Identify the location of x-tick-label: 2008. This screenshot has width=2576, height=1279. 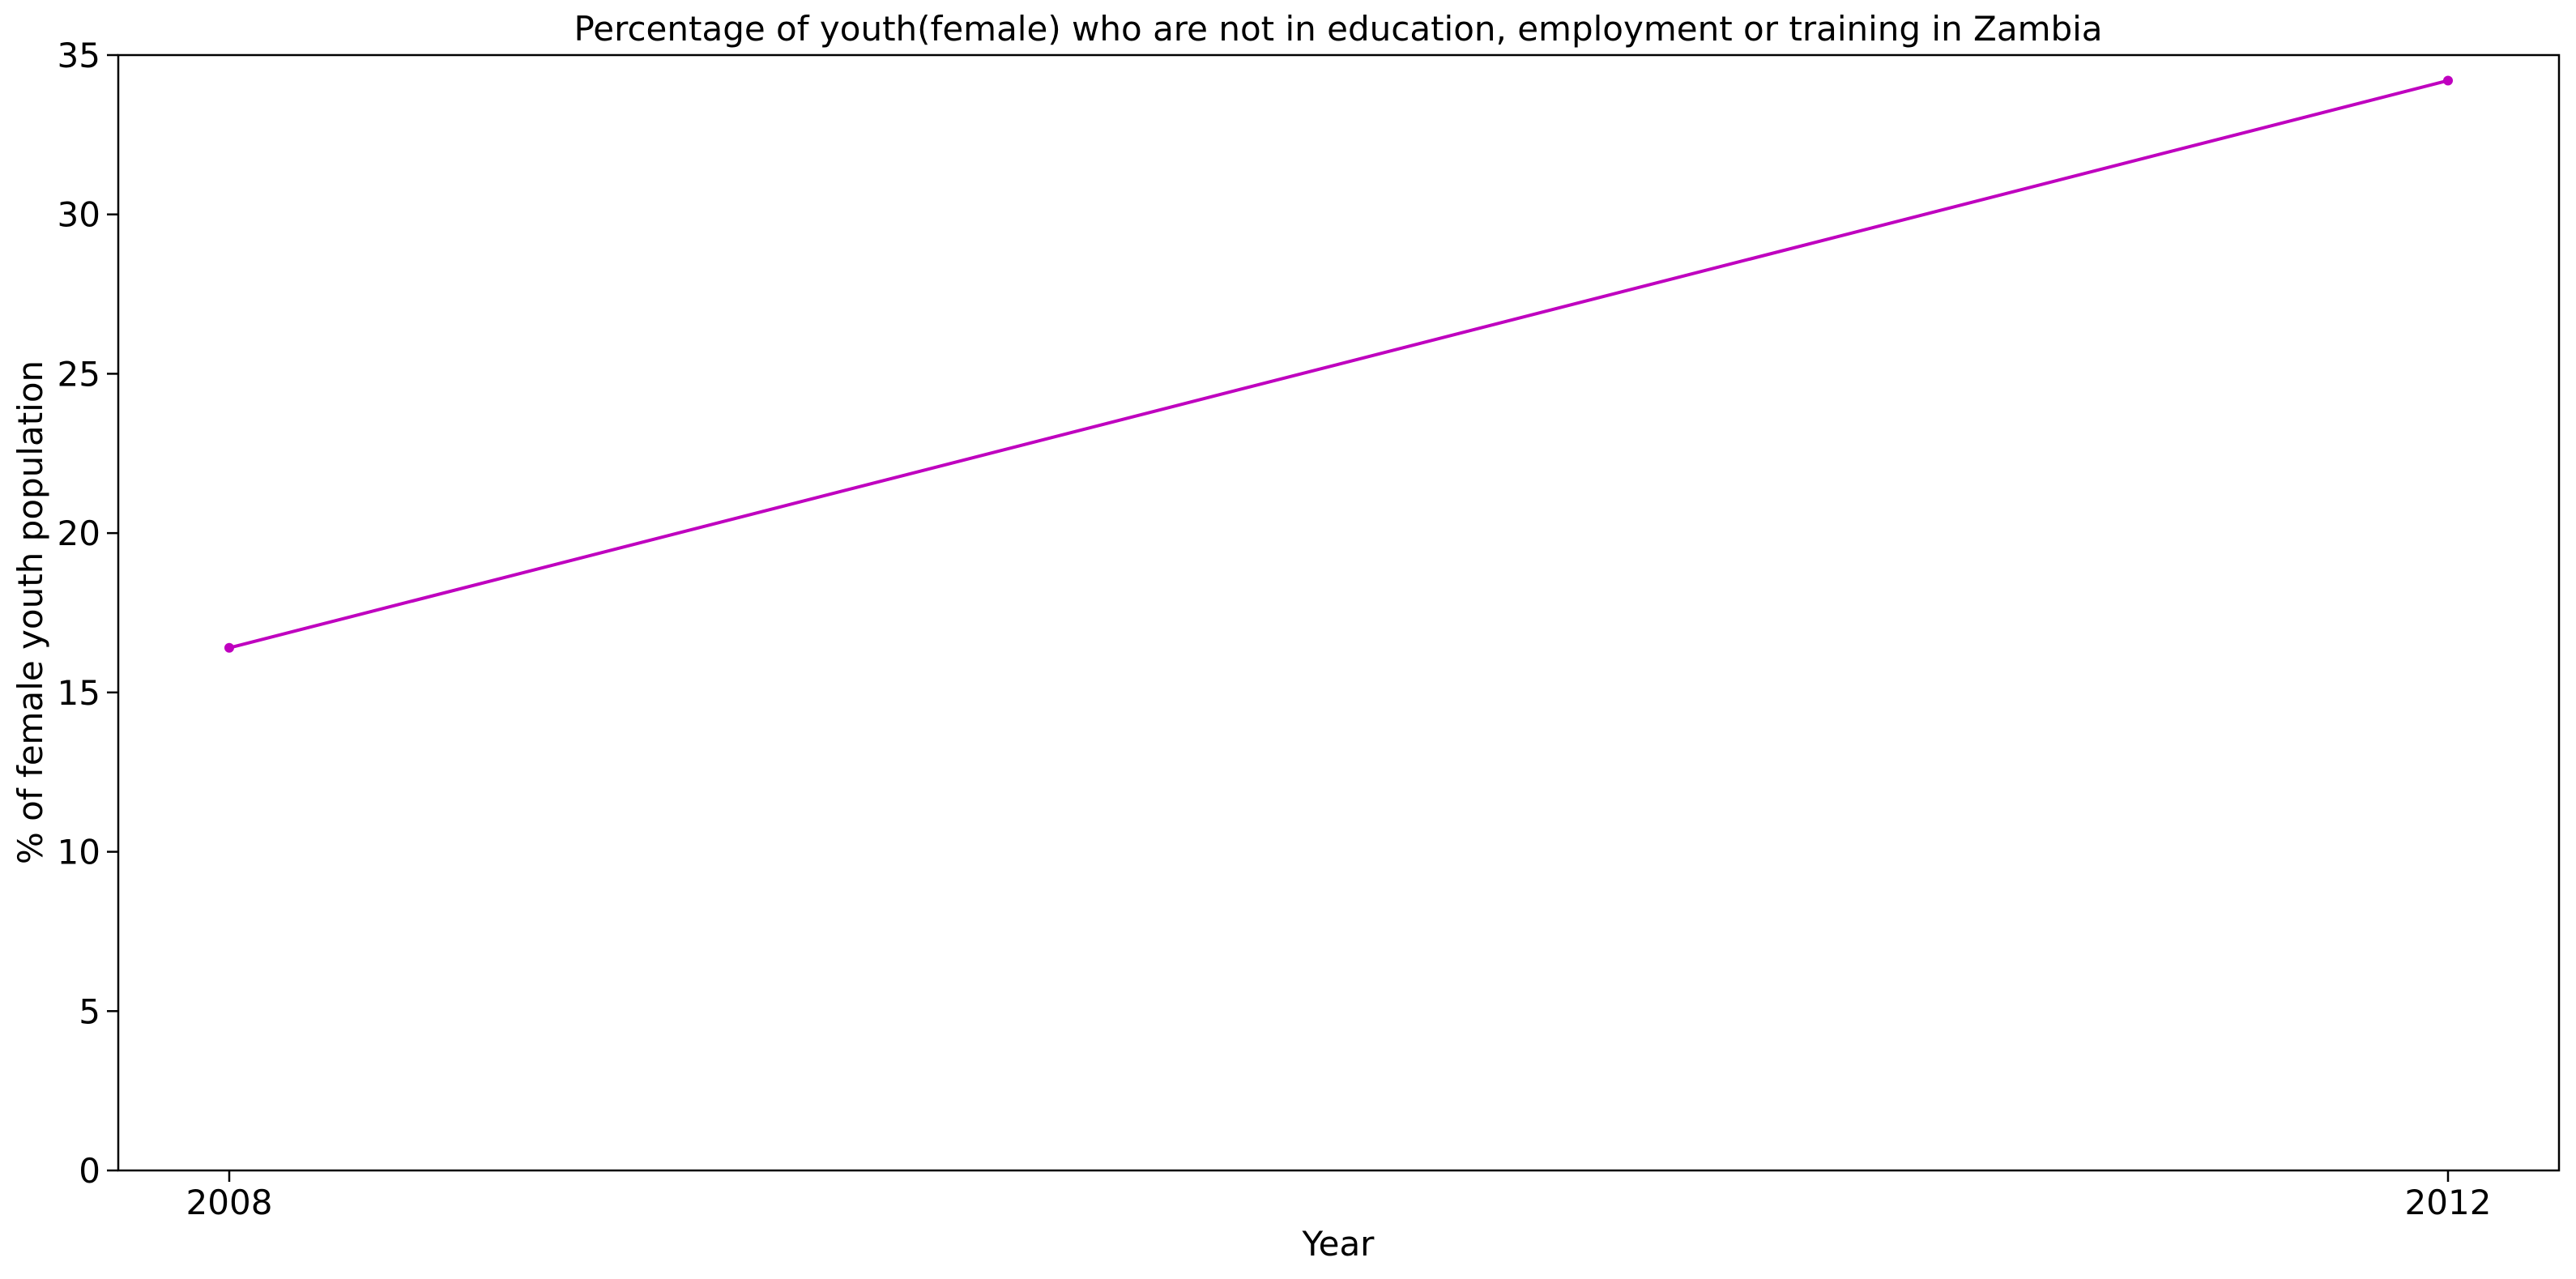
(230, 1202).